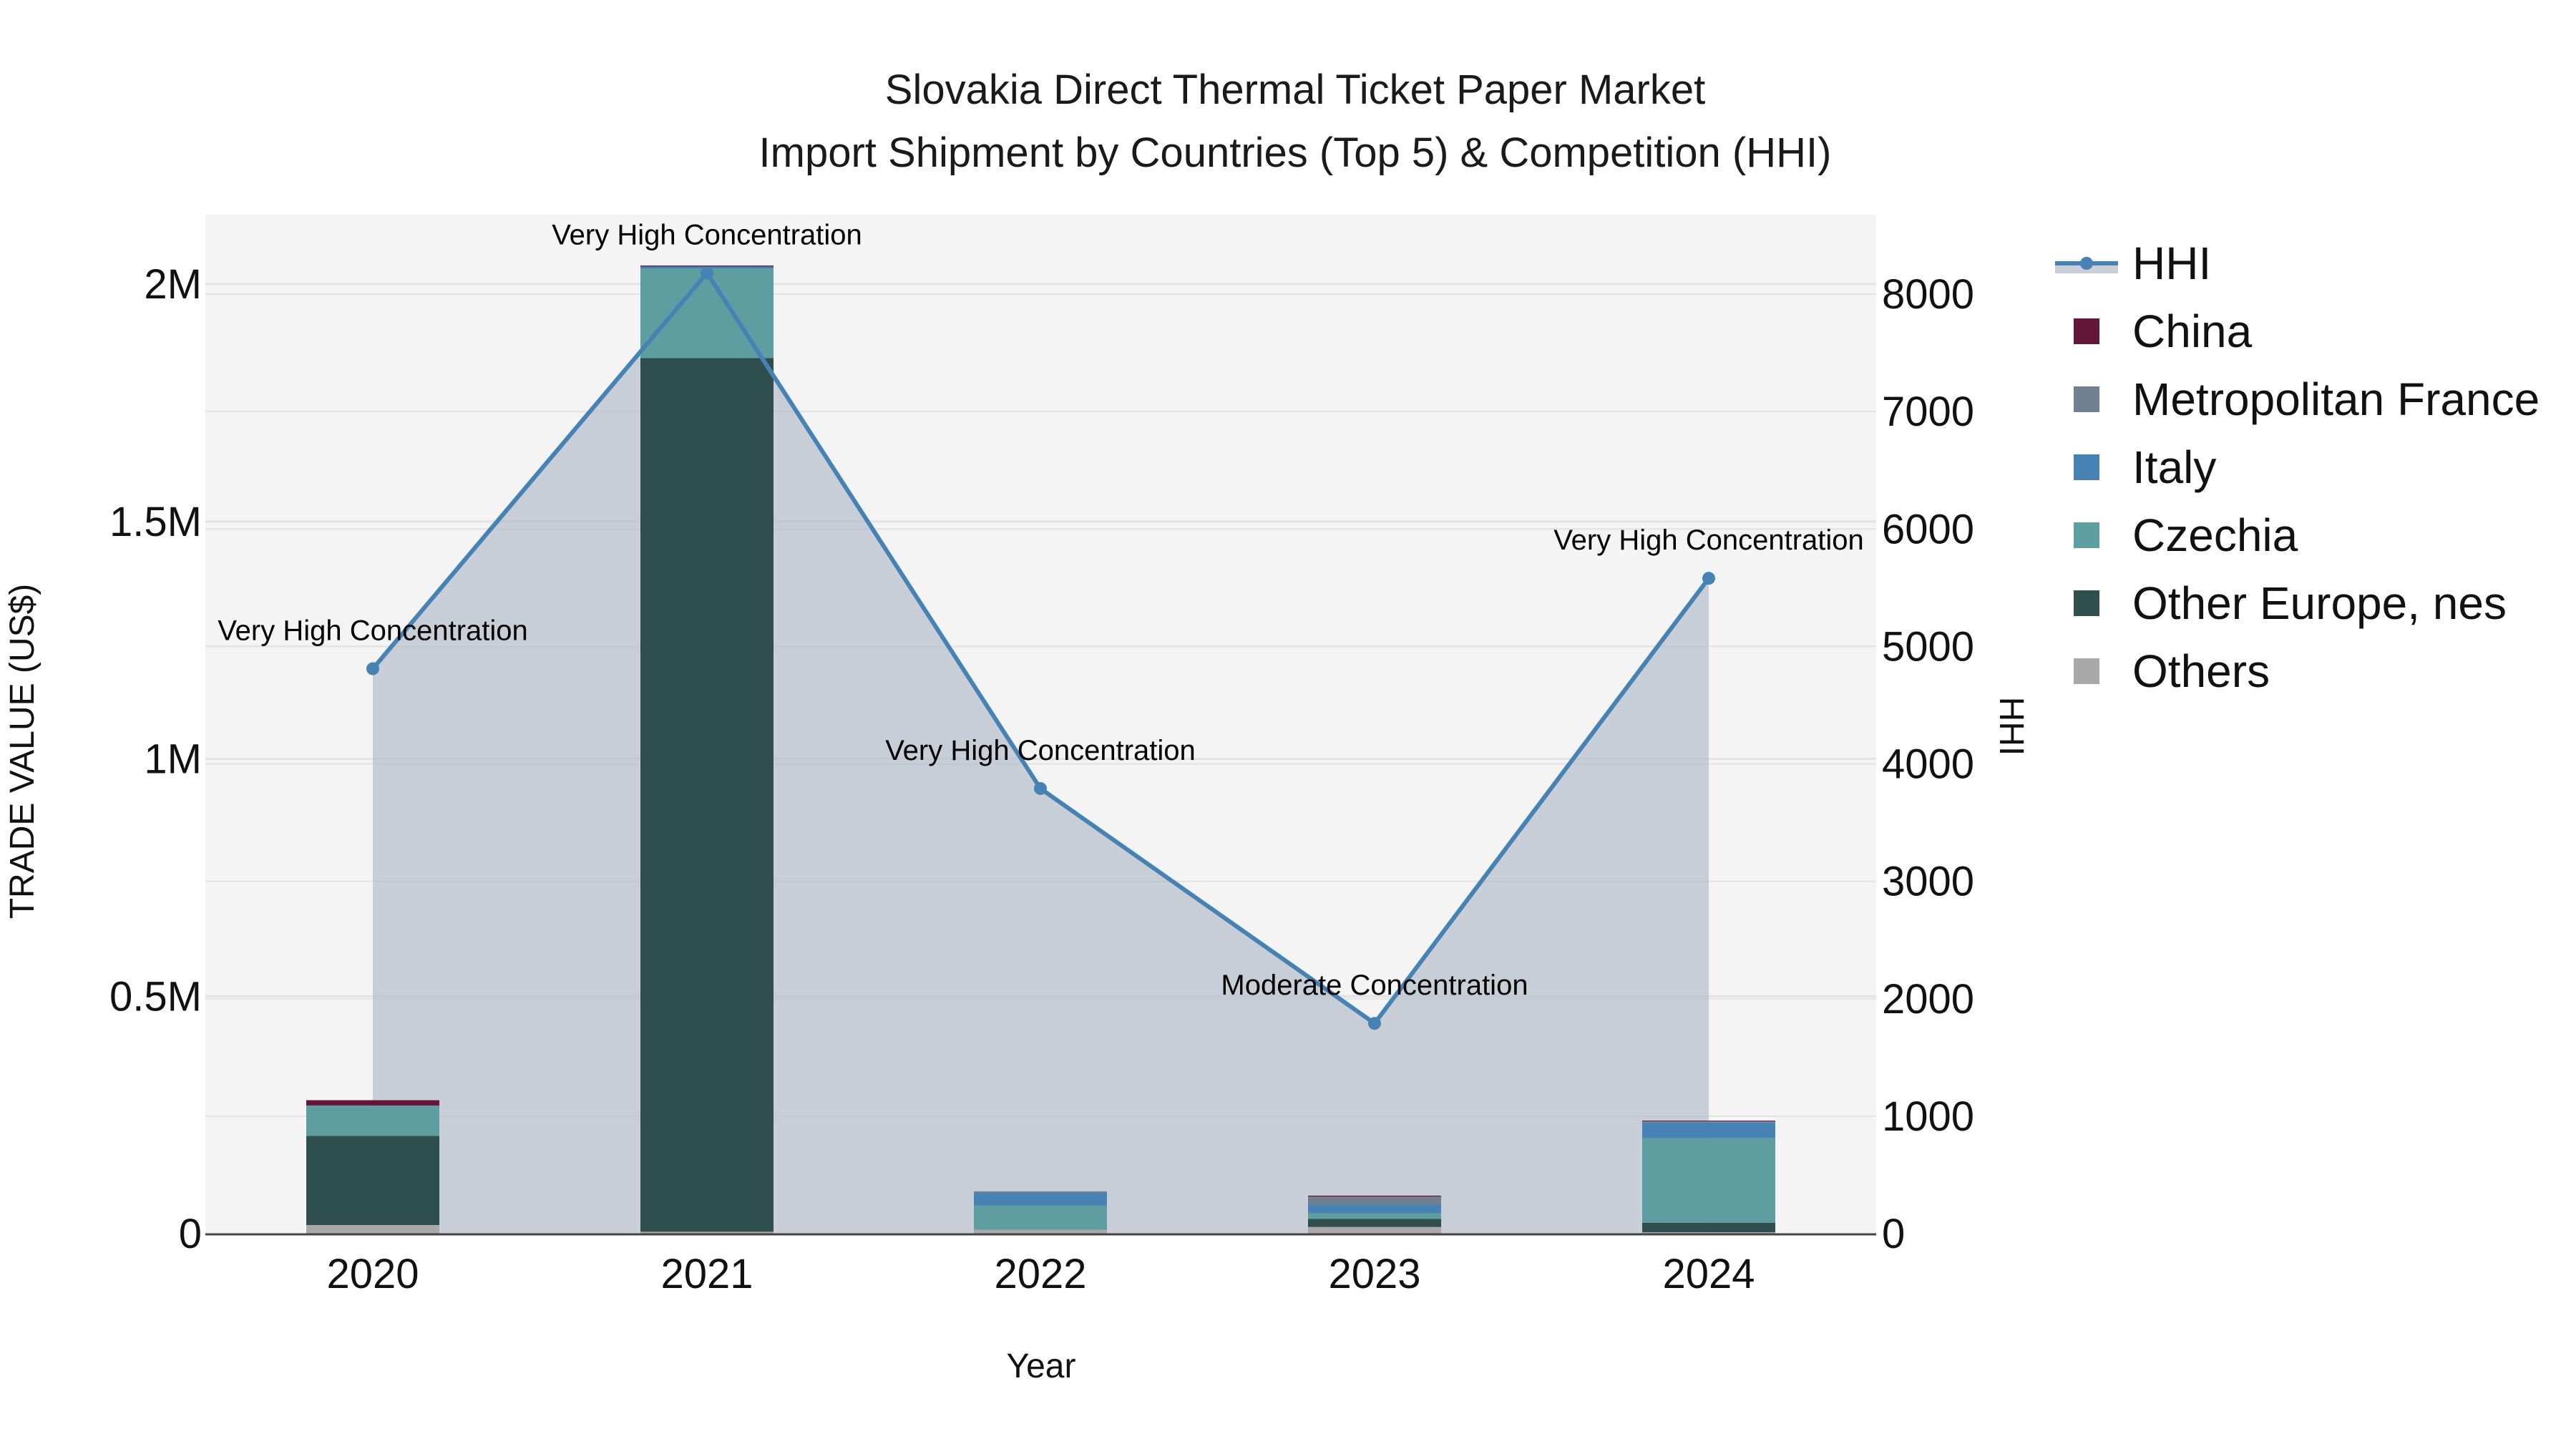 This screenshot has width=2576, height=1449. What do you see at coordinates (155, 996) in the screenshot?
I see `left-tick-label: 0.5M` at bounding box center [155, 996].